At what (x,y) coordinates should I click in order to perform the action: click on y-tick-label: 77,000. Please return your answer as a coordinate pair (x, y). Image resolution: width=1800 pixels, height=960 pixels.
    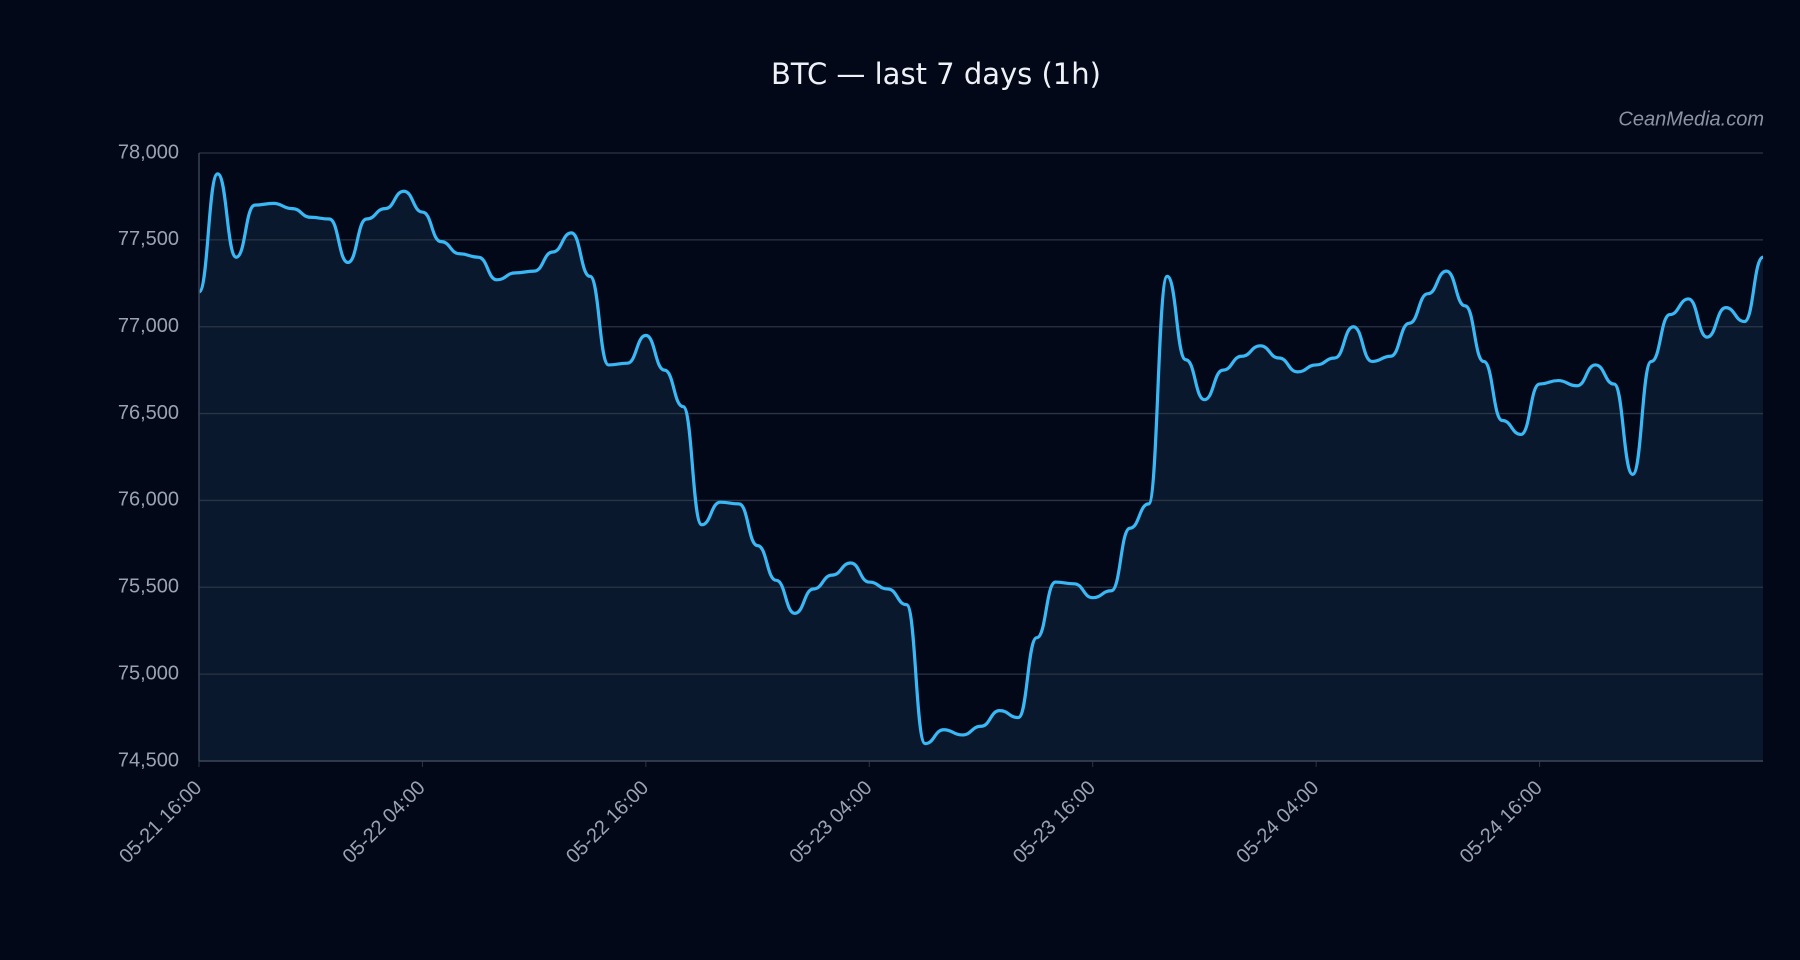
    Looking at the image, I should click on (148, 326).